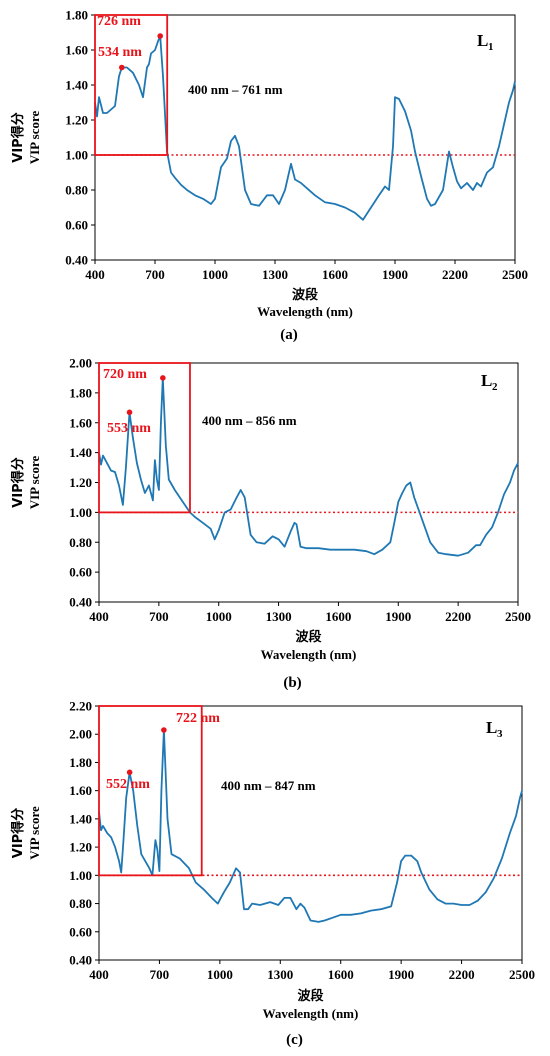 The image size is (550, 1056). What do you see at coordinates (155, 274) in the screenshot?
I see `chart1-x-tick-label: 700` at bounding box center [155, 274].